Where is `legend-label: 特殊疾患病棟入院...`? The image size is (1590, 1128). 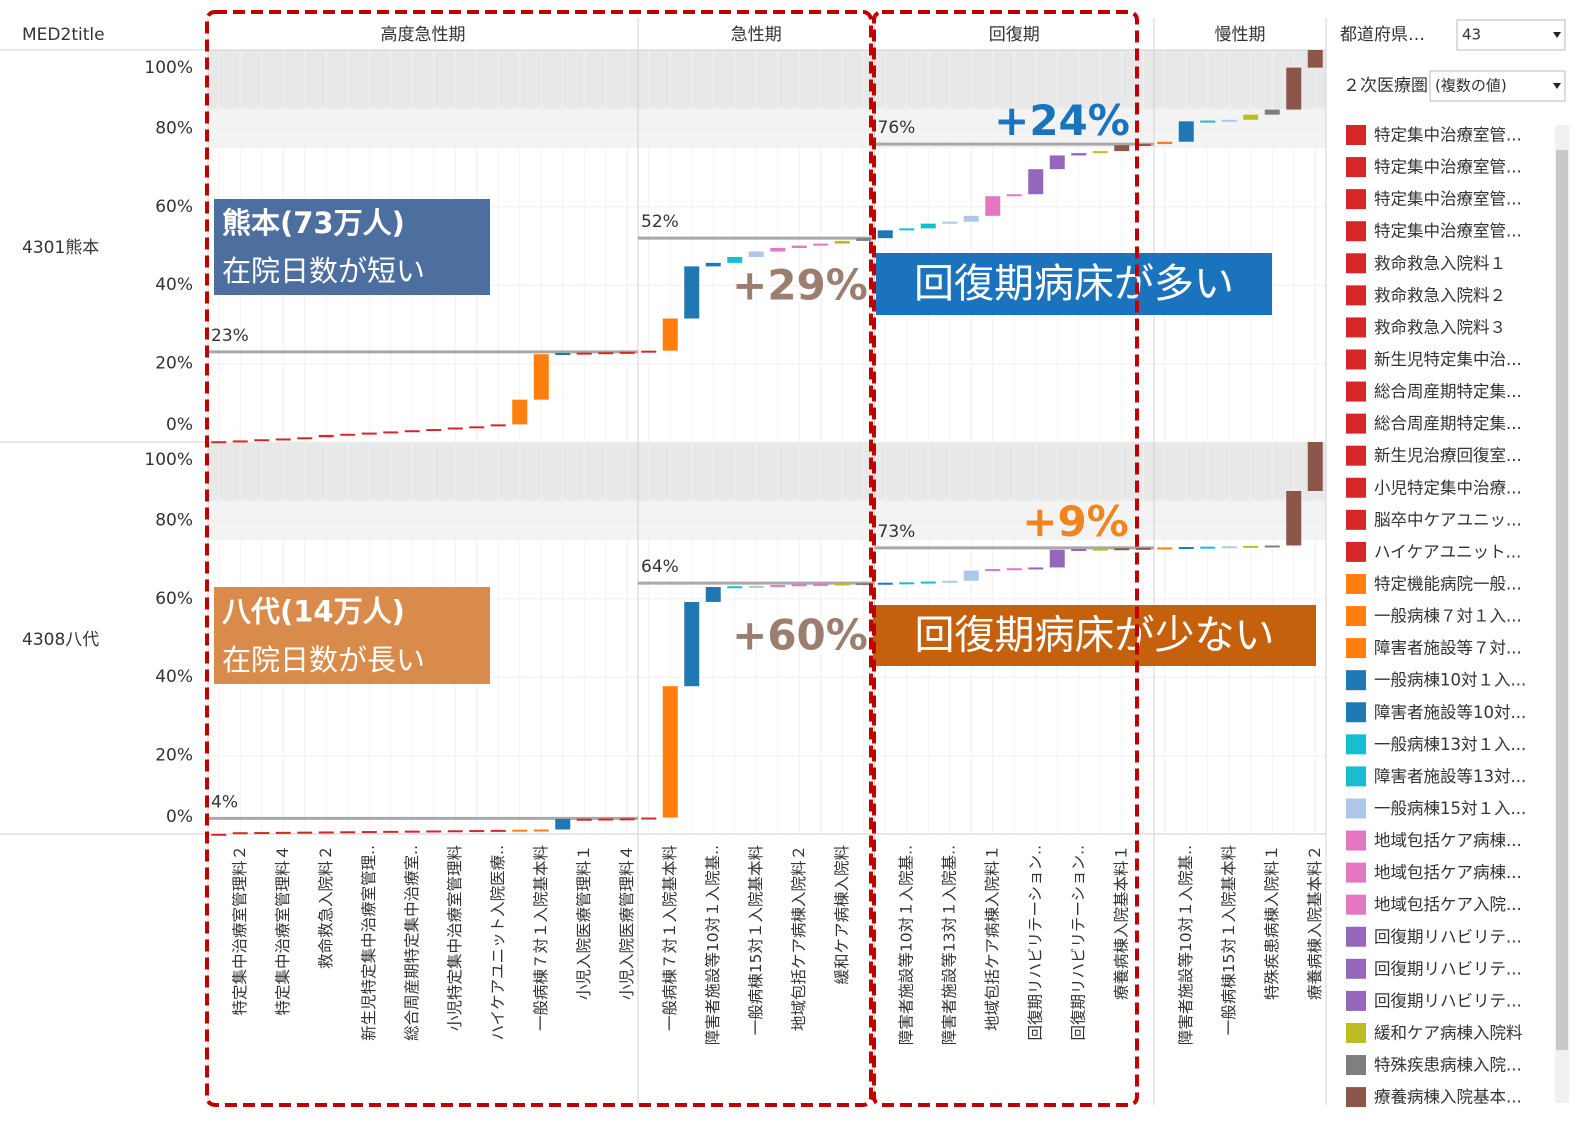
legend-label: 特殊疾患病棟入院... is located at coordinates (1448, 1065).